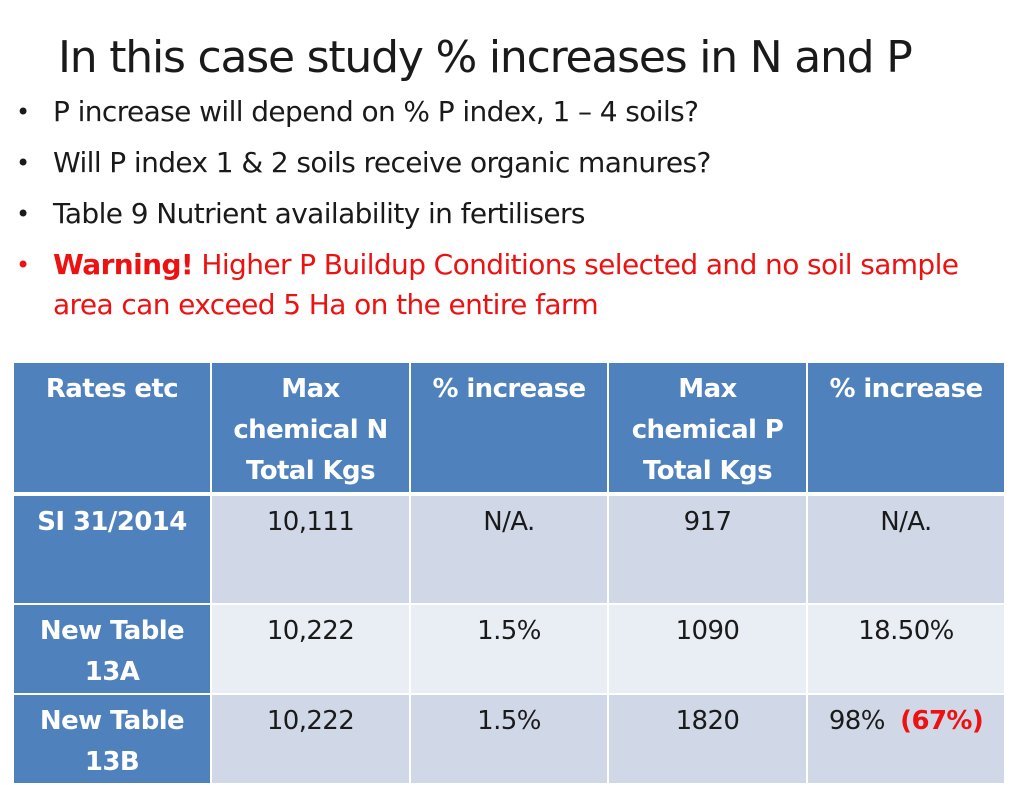 Image resolution: width=1024 pixels, height=785 pixels. Describe the element at coordinates (112, 739) in the screenshot. I see `row-label: New Table 13B` at that location.